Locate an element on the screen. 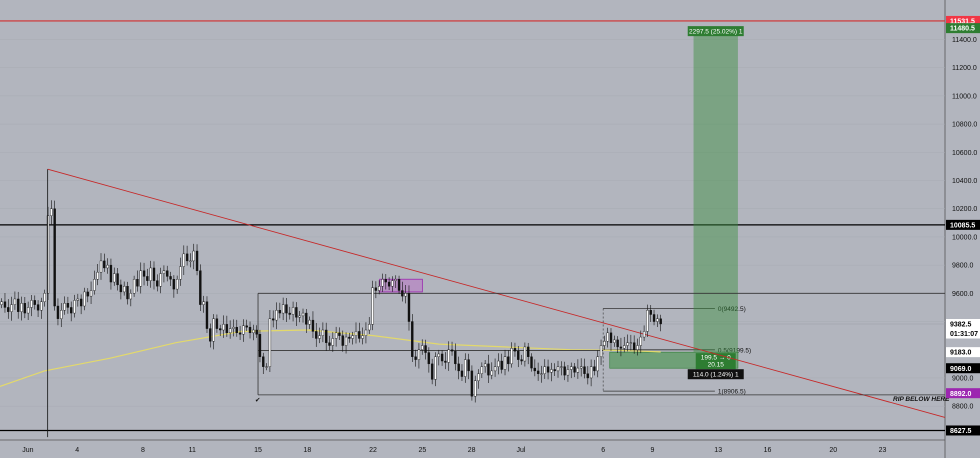 The width and height of the screenshot is (980, 458). target-label-box is located at coordinates (715, 31).